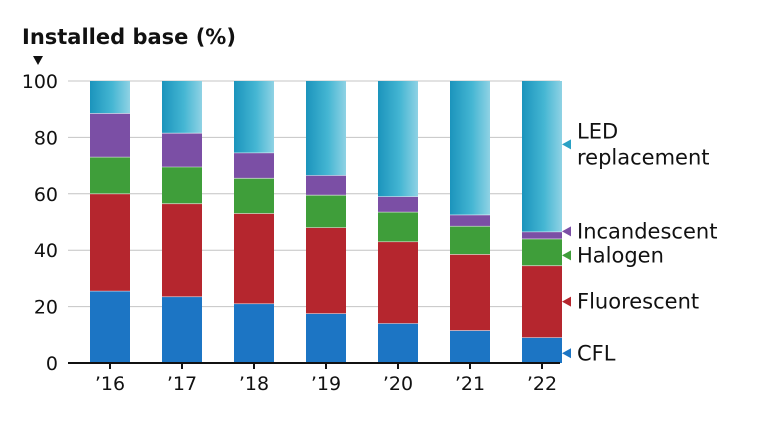  I want to click on y-tick-label: 100, so click(40, 82).